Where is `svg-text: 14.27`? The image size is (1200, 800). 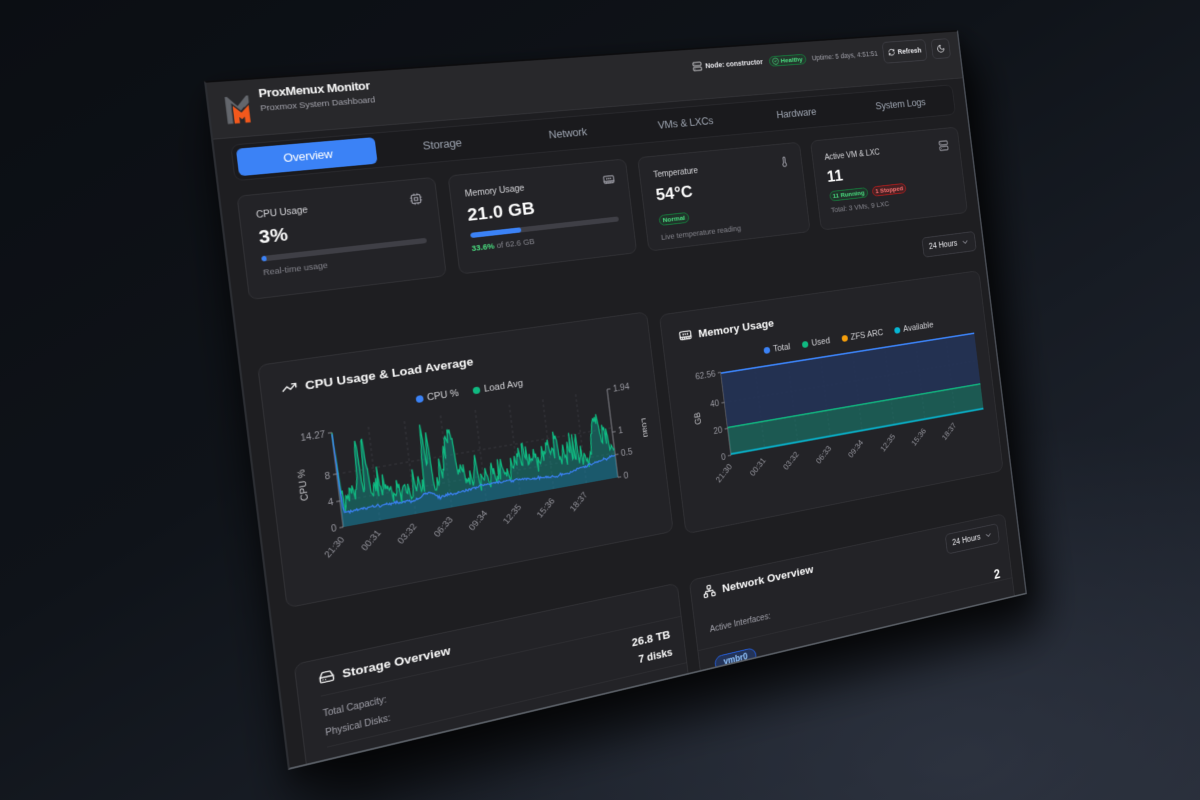 svg-text: 14.27 is located at coordinates (313, 437).